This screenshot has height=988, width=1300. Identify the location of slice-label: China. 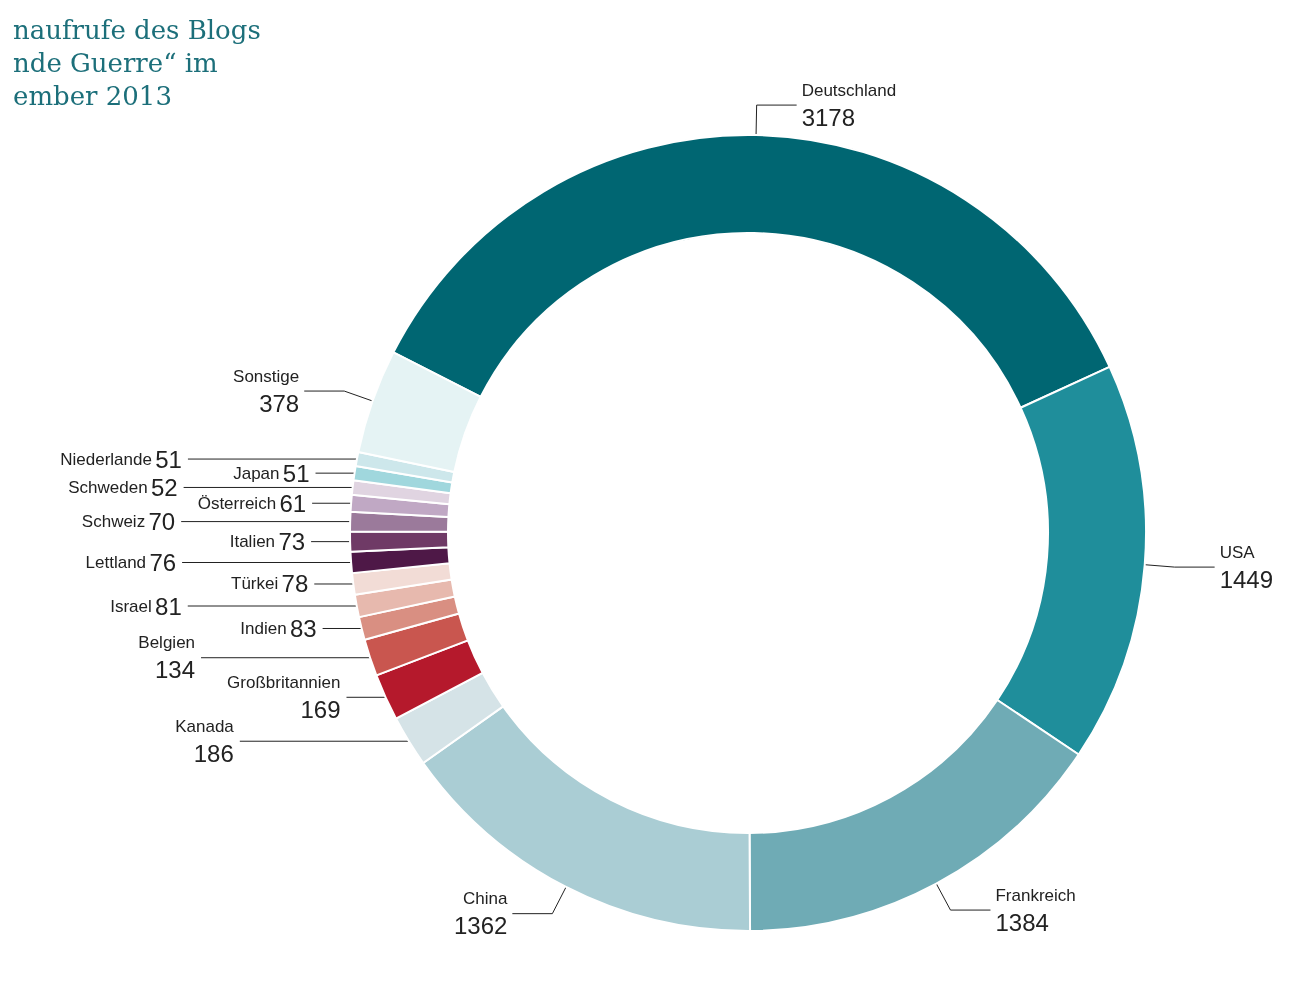
(485, 899).